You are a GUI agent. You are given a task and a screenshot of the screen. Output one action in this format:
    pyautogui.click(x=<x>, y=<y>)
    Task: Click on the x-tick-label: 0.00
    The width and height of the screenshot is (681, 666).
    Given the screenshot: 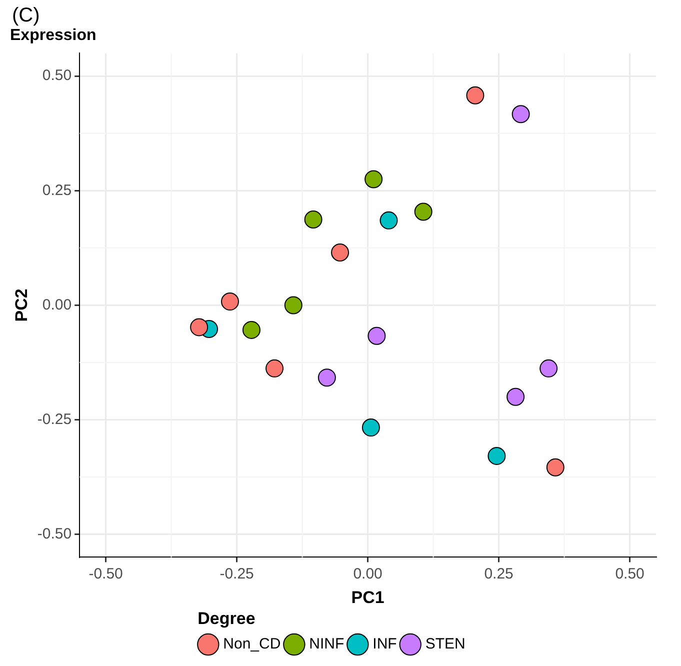 What is the action you would take?
    pyautogui.click(x=367, y=573)
    